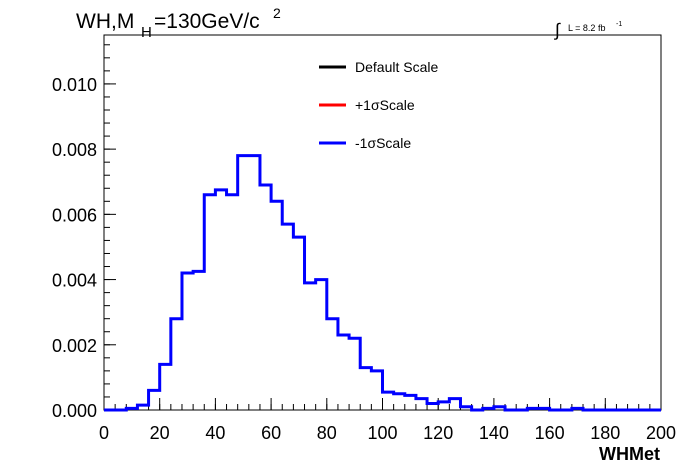 The image size is (696, 472). What do you see at coordinates (160, 433) in the screenshot?
I see `x-tick-label: 20` at bounding box center [160, 433].